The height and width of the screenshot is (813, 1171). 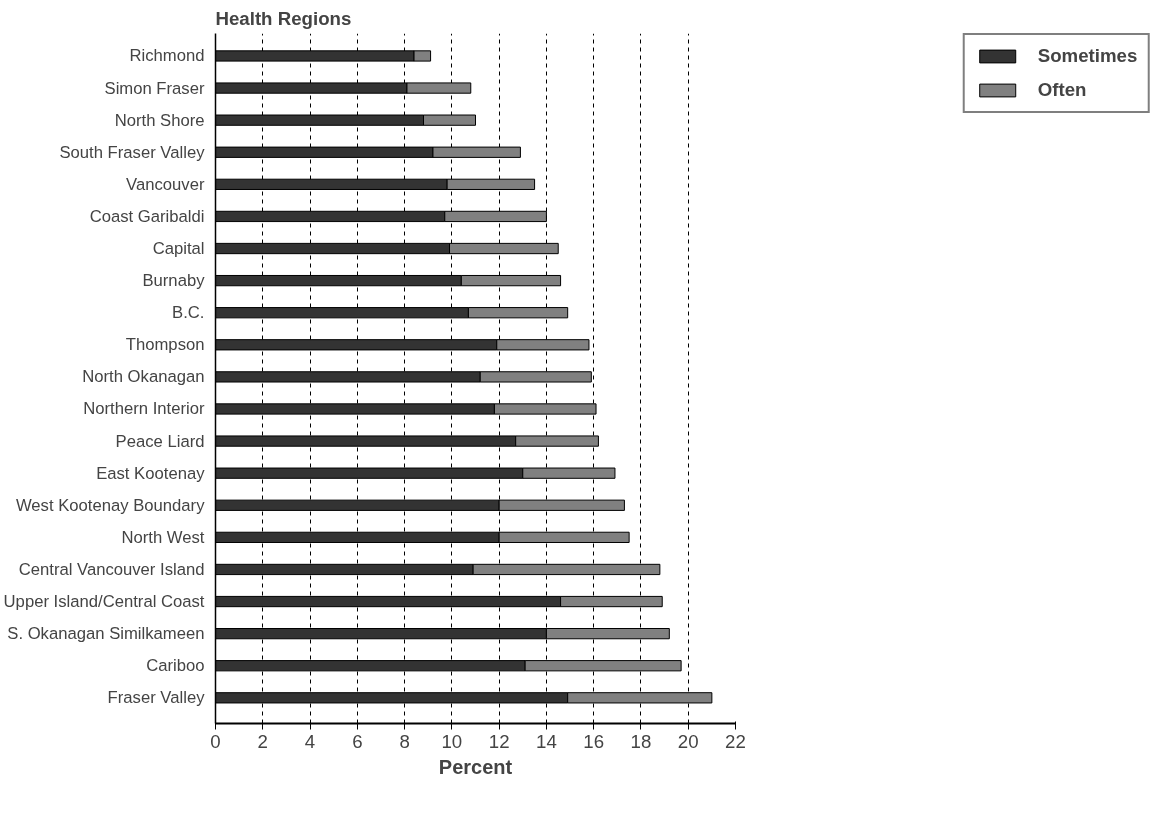 I want to click on y-tick-label: South Fraser Valley, so click(x=132, y=152).